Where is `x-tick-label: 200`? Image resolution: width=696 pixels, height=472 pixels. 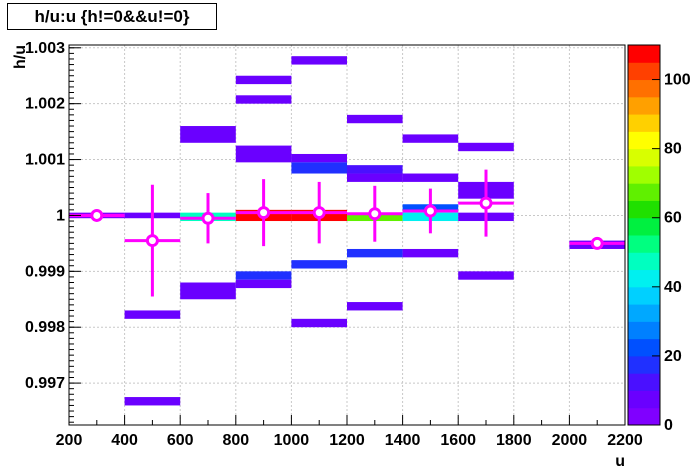
x-tick-label: 200 is located at coordinates (69, 440).